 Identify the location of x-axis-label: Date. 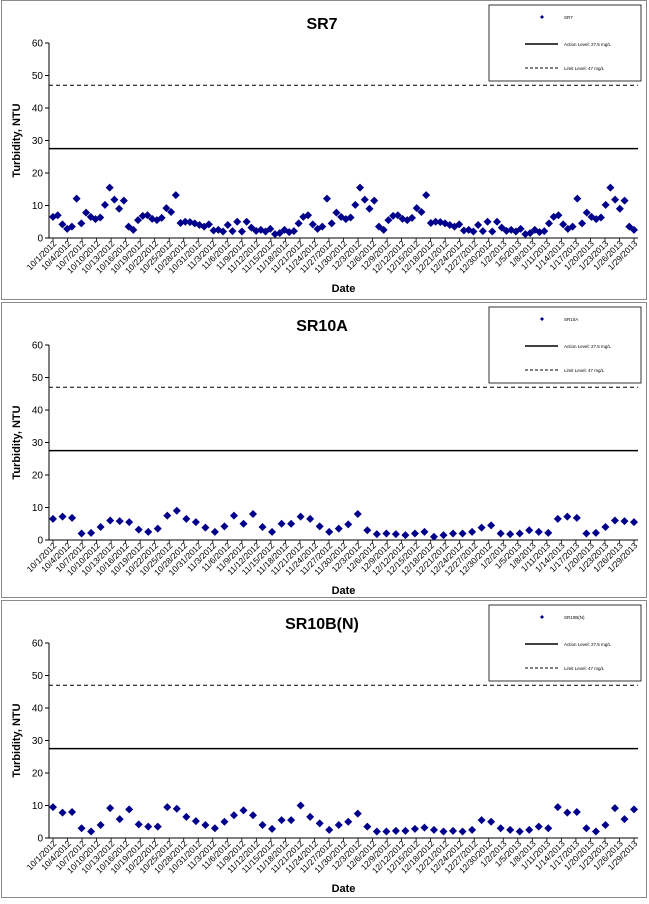
(344, 889).